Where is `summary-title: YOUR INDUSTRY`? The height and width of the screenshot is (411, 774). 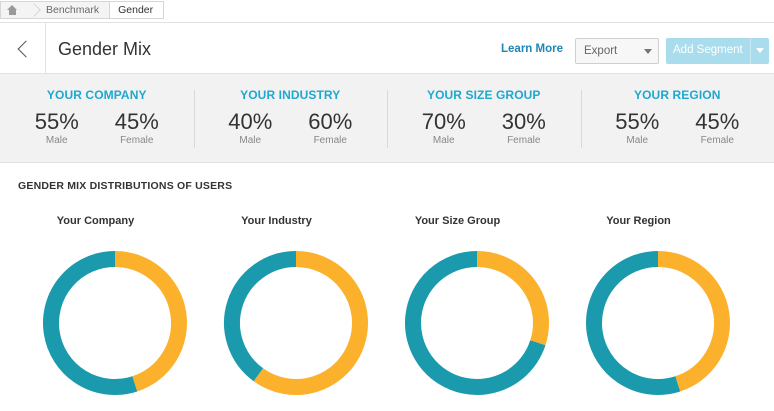
summary-title: YOUR INDUSTRY is located at coordinates (290, 95).